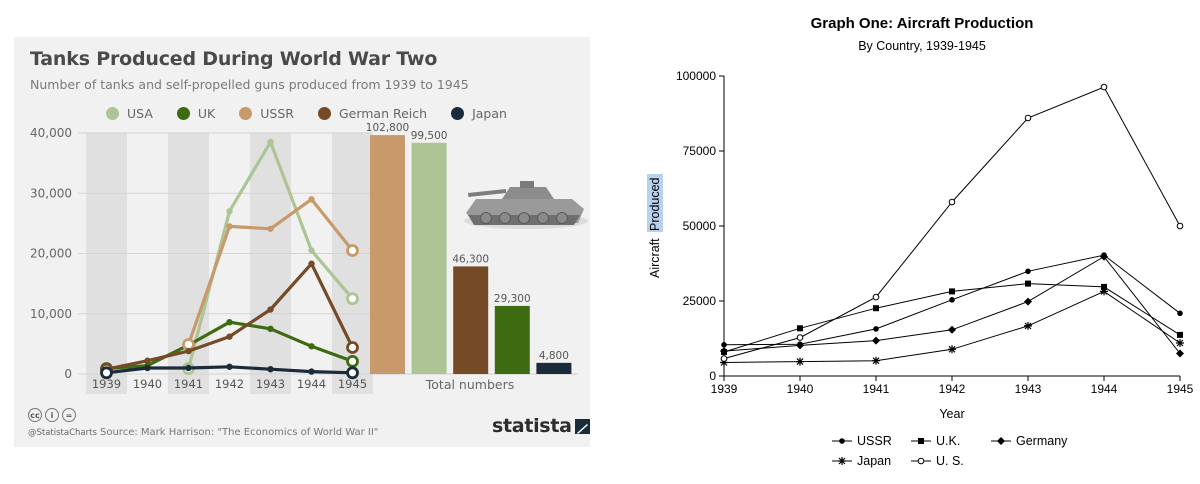 Image resolution: width=1200 pixels, height=484 pixels. I want to click on y-label-part-b: Produced, so click(655, 204).